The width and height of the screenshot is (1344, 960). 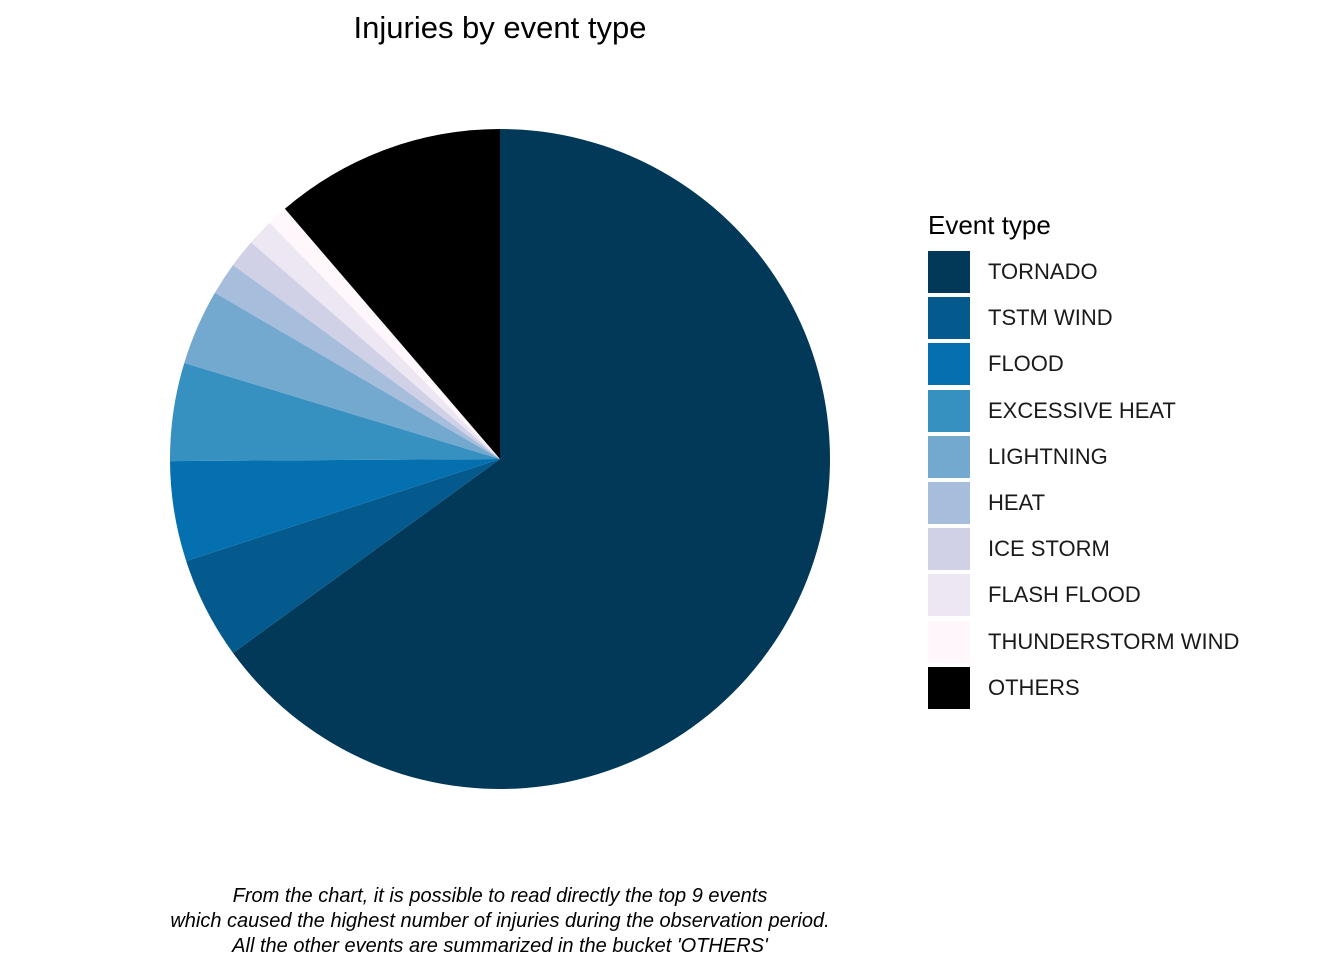 I want to click on legend-label: FLOOD, so click(x=1026, y=364).